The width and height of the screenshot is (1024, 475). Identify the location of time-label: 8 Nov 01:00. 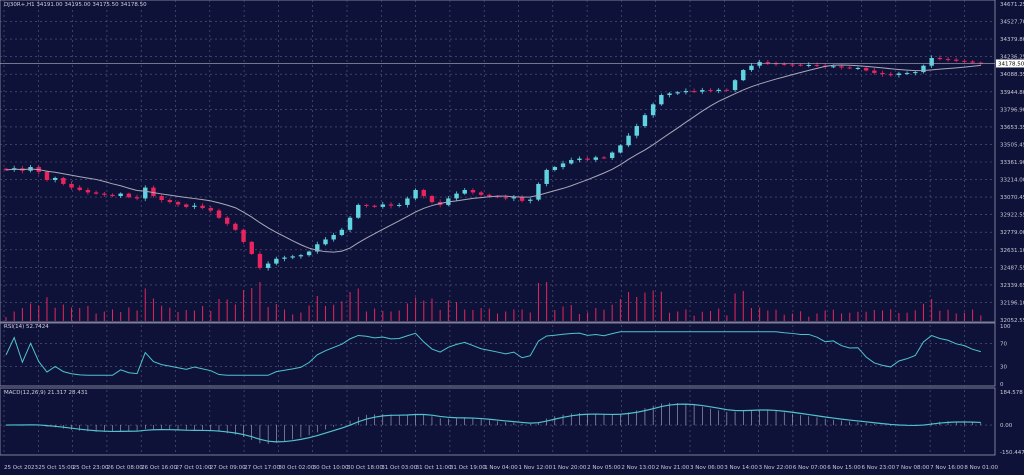
(981, 468).